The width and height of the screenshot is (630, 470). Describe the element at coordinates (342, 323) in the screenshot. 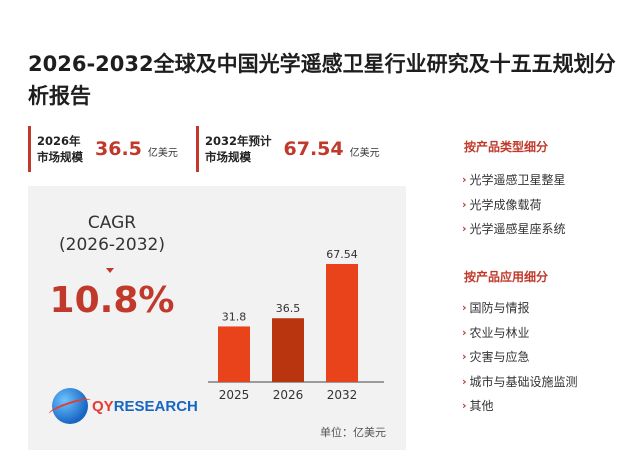

I see `bar-2032` at that location.